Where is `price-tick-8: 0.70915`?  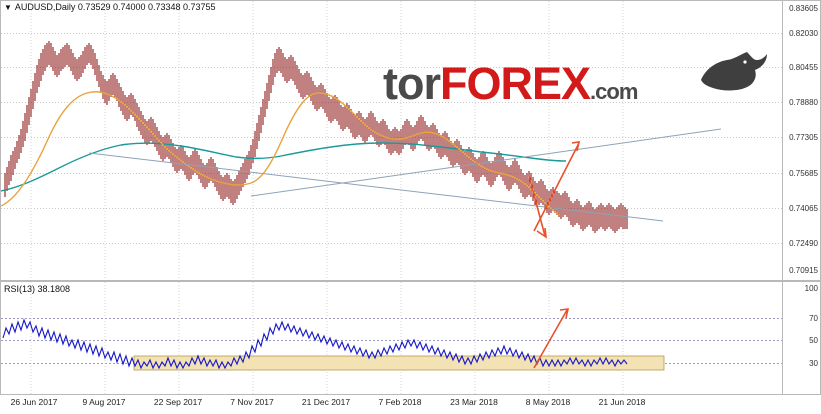
price-tick-8: 0.70915 is located at coordinates (803, 270).